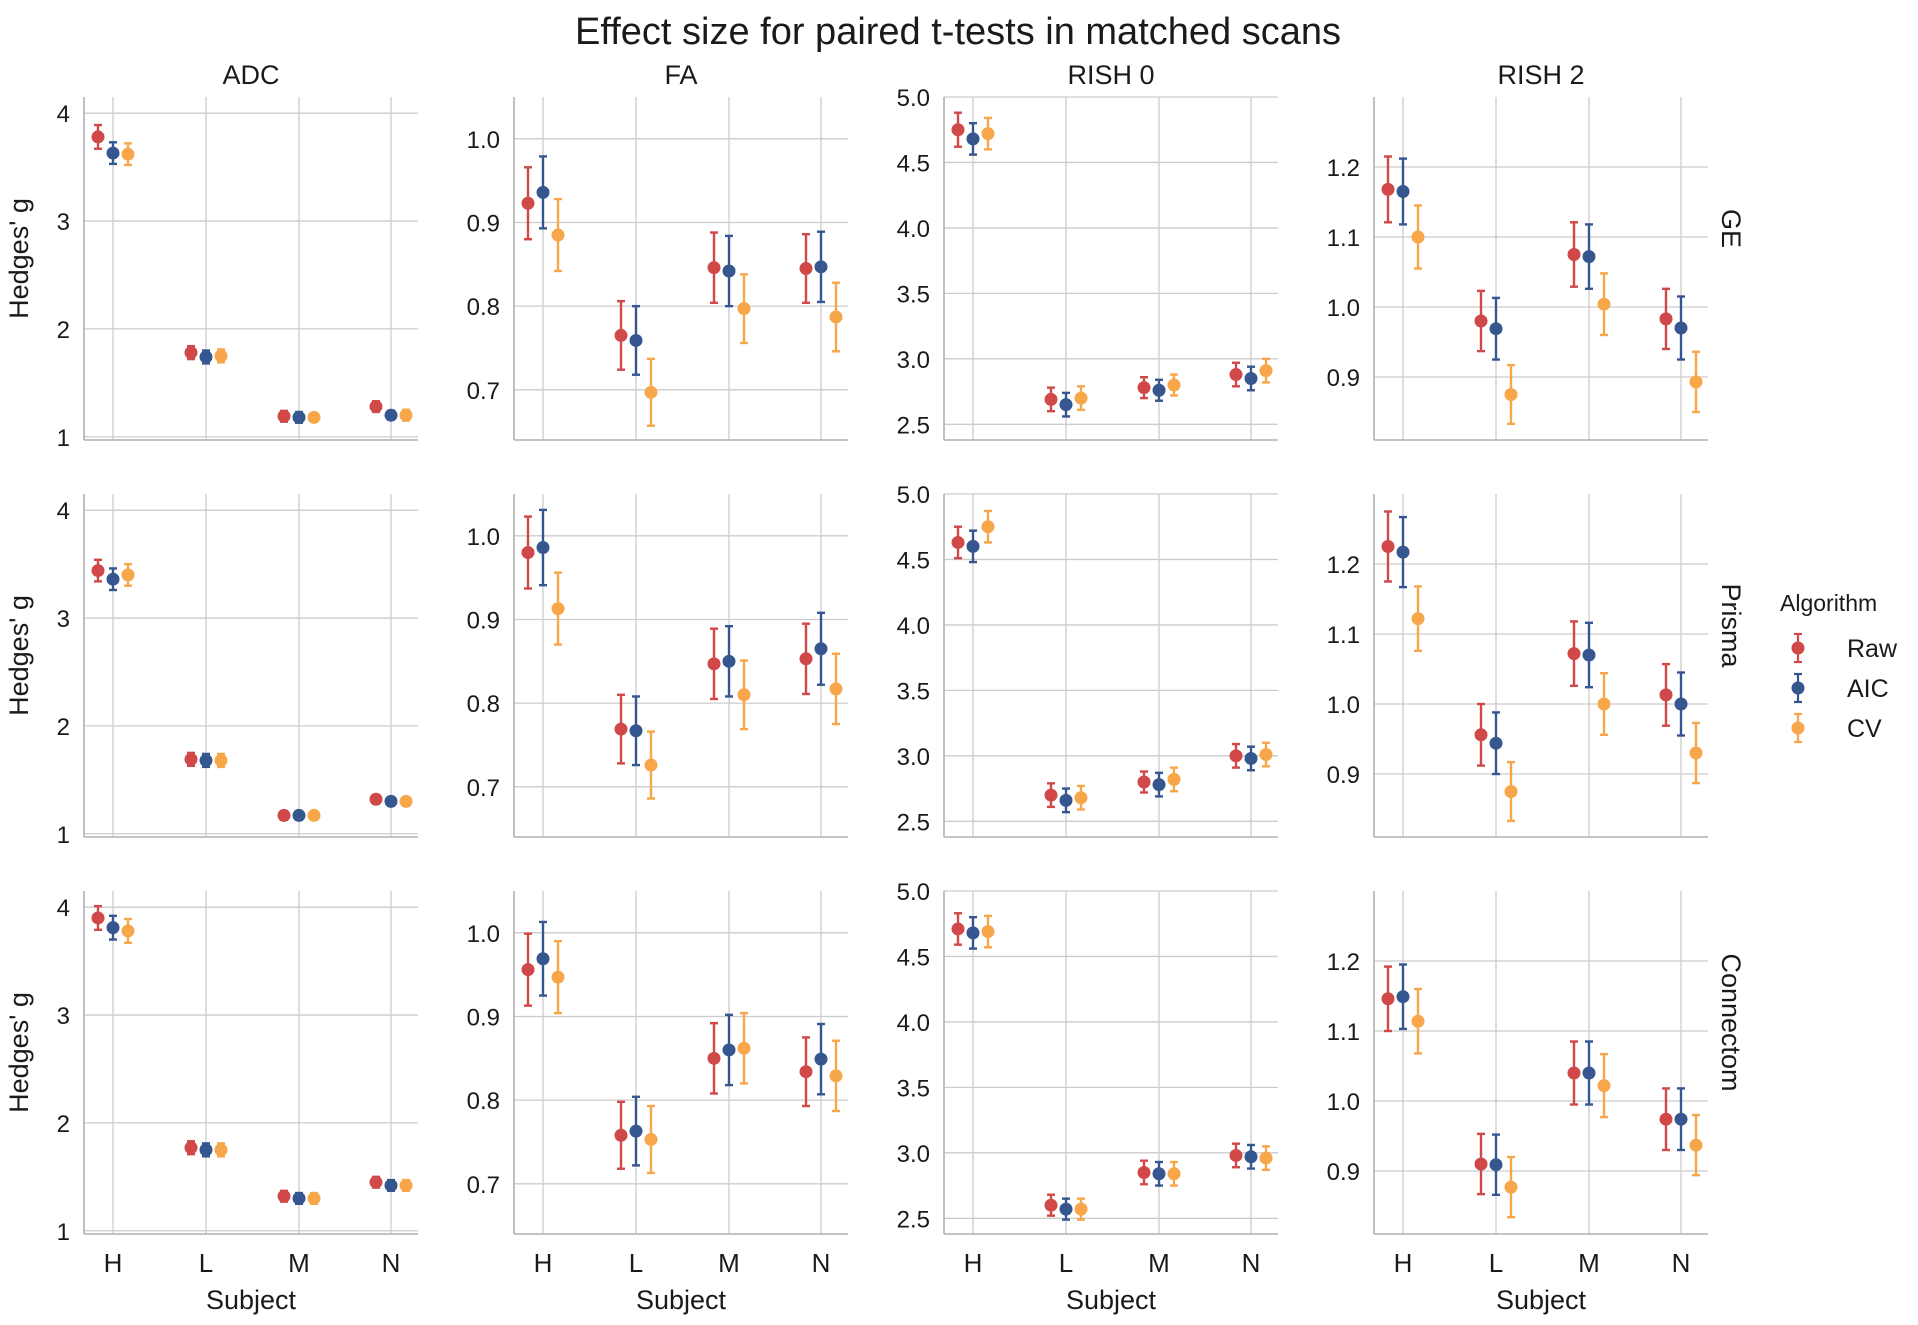 This screenshot has height=1325, width=1918. I want to click on legend-item-cv: CV, so click(1836, 728).